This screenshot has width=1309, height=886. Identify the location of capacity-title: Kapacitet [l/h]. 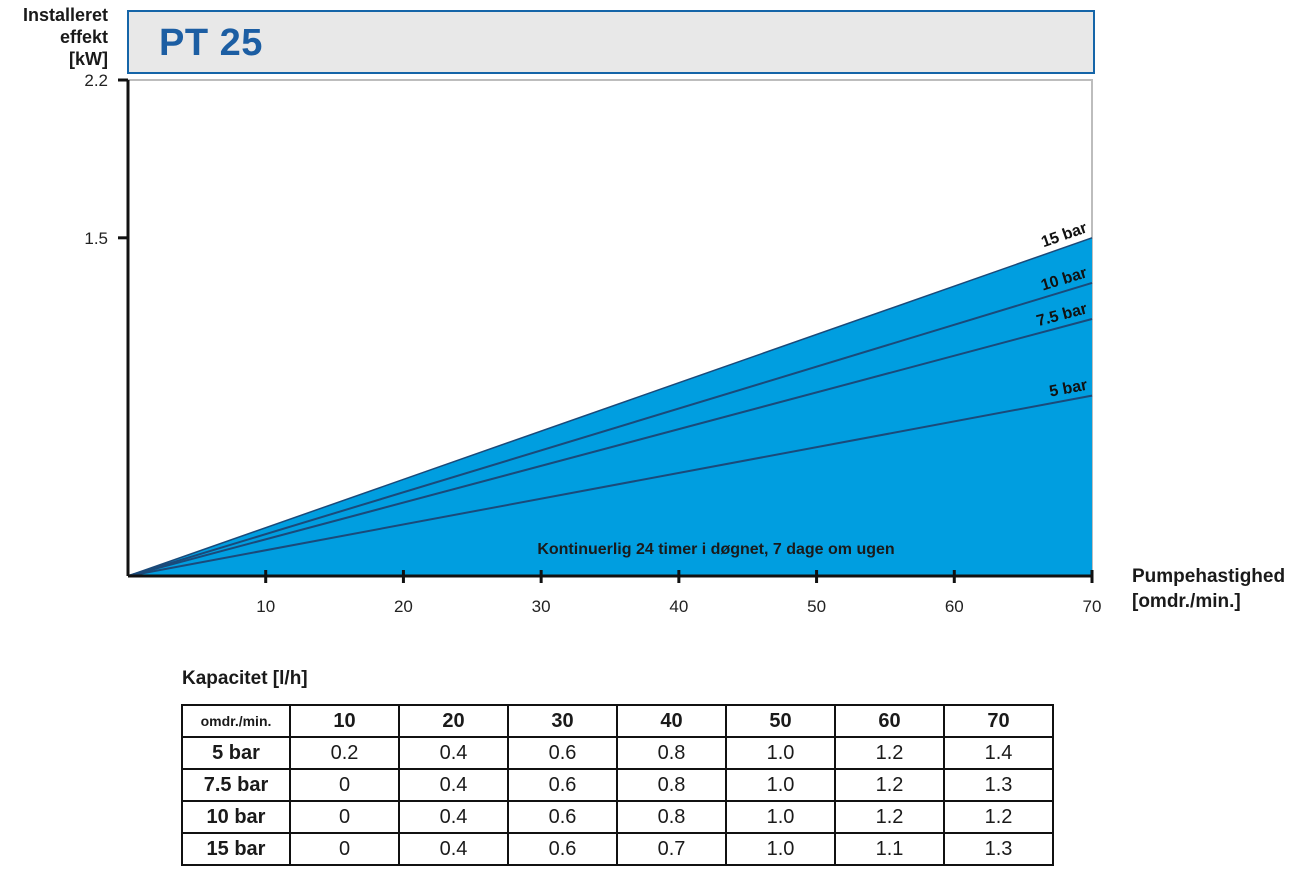
(245, 678).